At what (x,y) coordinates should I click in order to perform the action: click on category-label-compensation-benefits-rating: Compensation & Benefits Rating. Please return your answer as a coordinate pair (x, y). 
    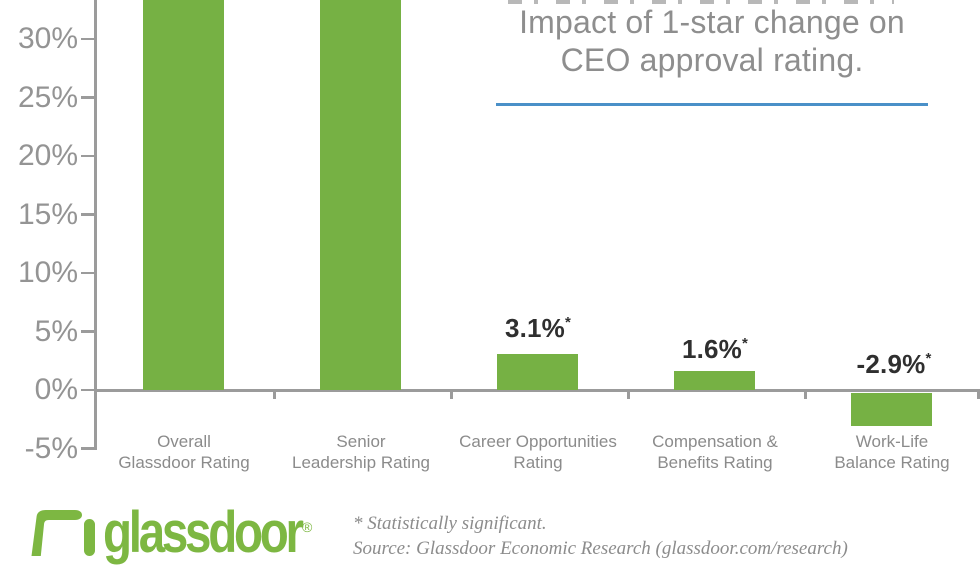
    Looking at the image, I should click on (715, 452).